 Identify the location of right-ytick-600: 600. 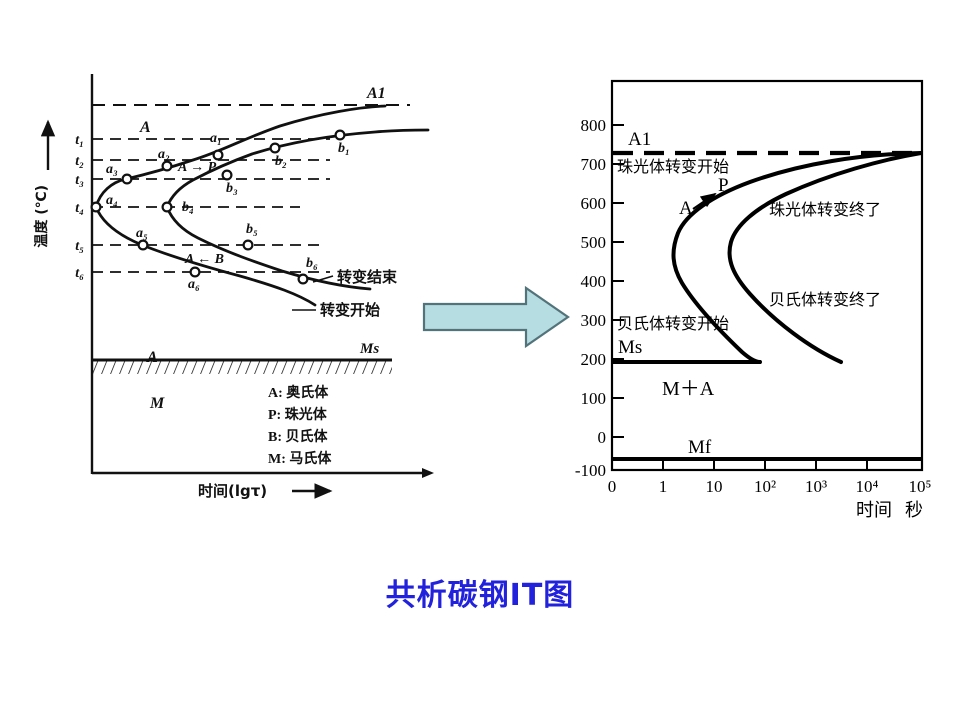
(594, 203).